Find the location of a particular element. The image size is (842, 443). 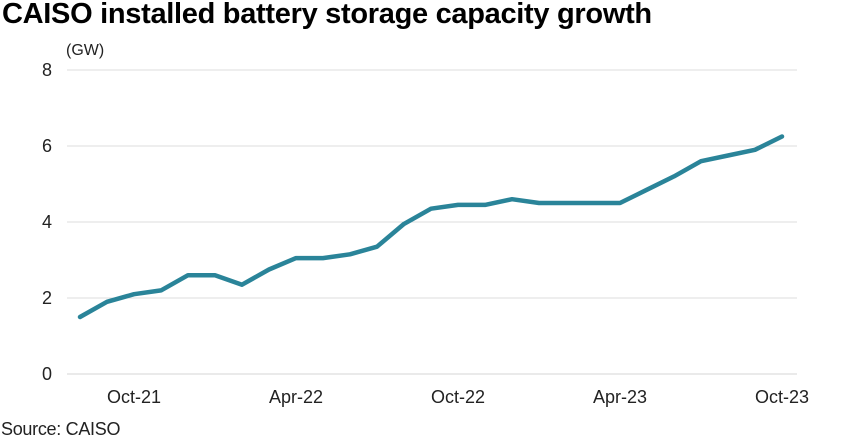

y-tick-label: 2 is located at coordinates (47, 298).